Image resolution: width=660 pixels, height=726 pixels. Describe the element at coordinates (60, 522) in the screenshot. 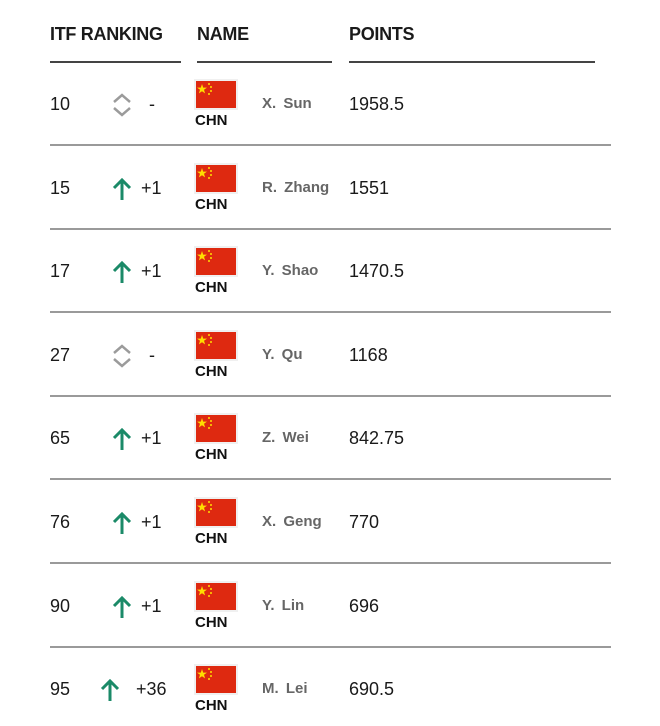

I see `rank: 76` at that location.